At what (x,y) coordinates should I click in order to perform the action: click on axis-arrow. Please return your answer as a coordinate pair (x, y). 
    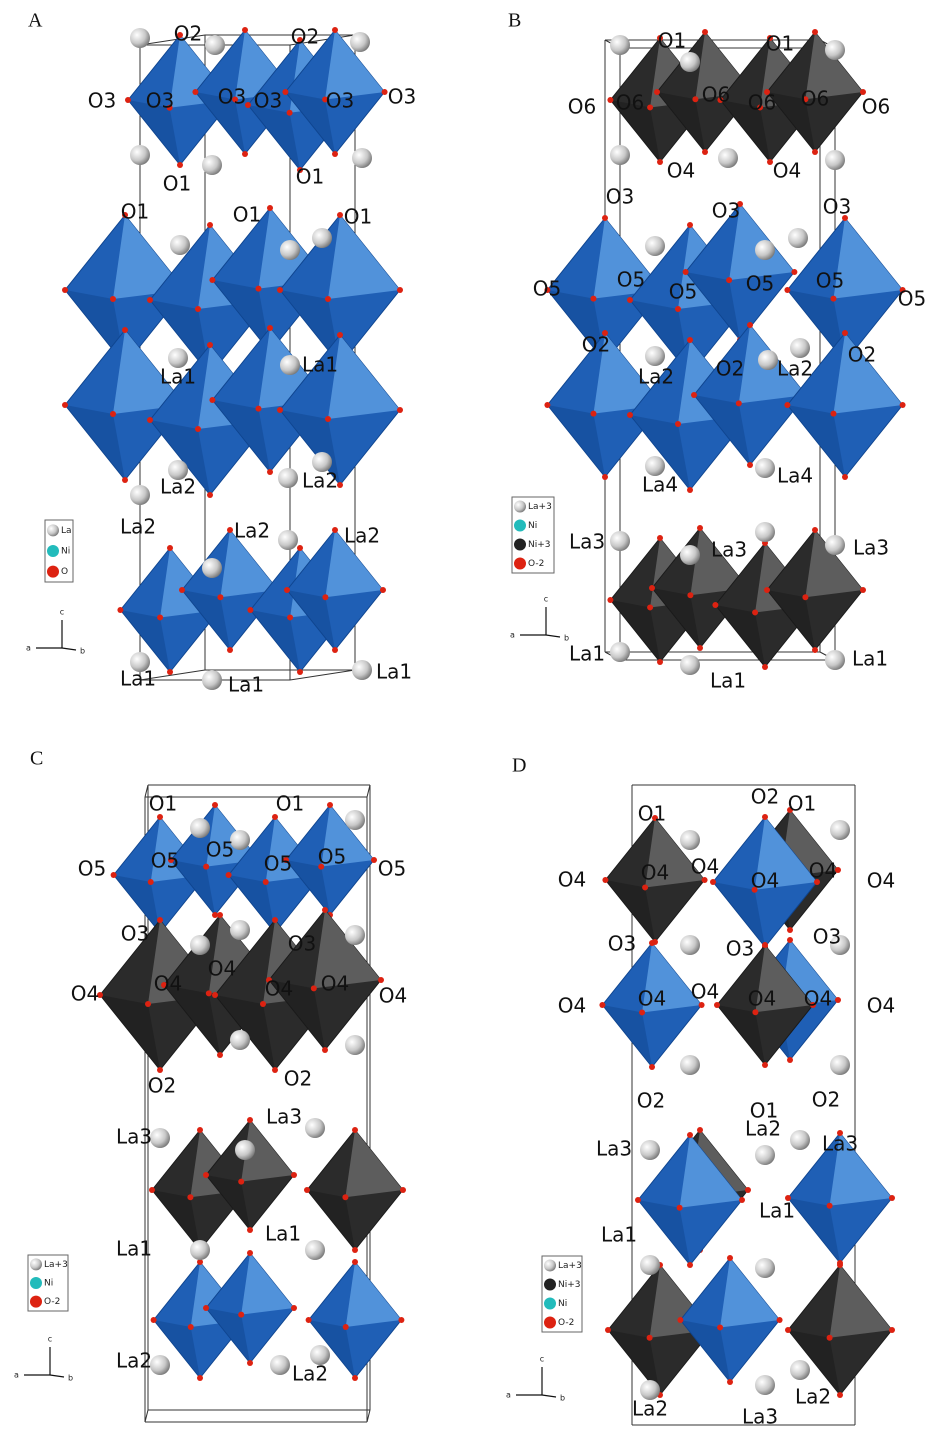
    Looking at the image, I should click on (553, 636).